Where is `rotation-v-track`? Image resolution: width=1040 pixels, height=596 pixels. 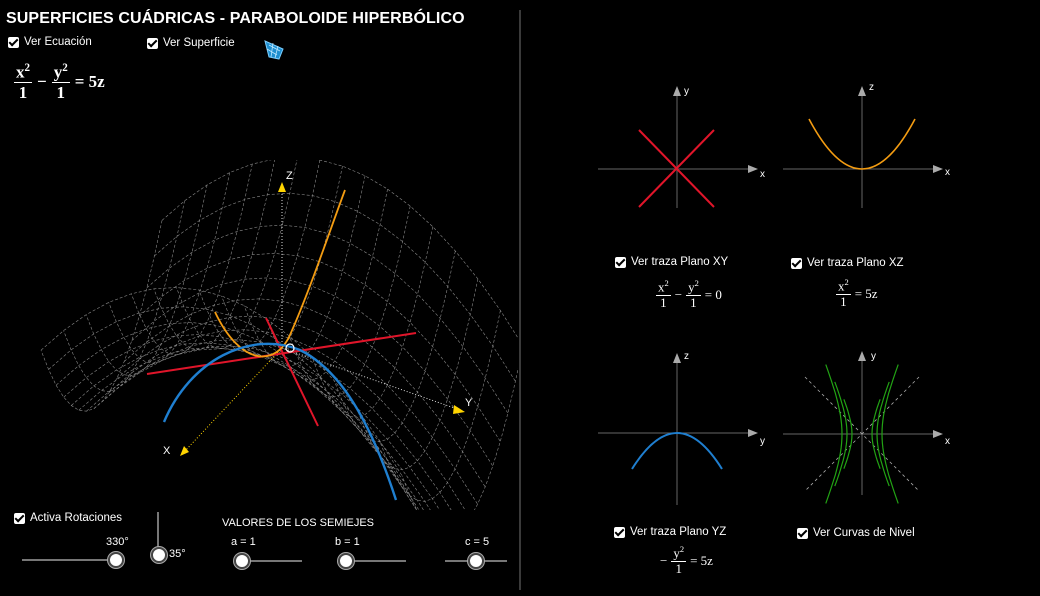 rotation-v-track is located at coordinates (158, 535).